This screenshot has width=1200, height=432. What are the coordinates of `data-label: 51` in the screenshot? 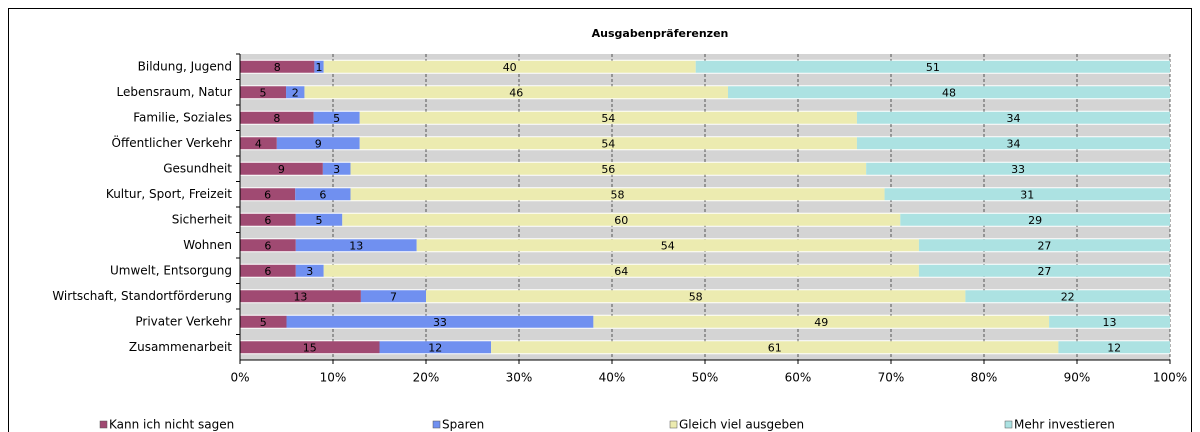 It's located at (933, 67).